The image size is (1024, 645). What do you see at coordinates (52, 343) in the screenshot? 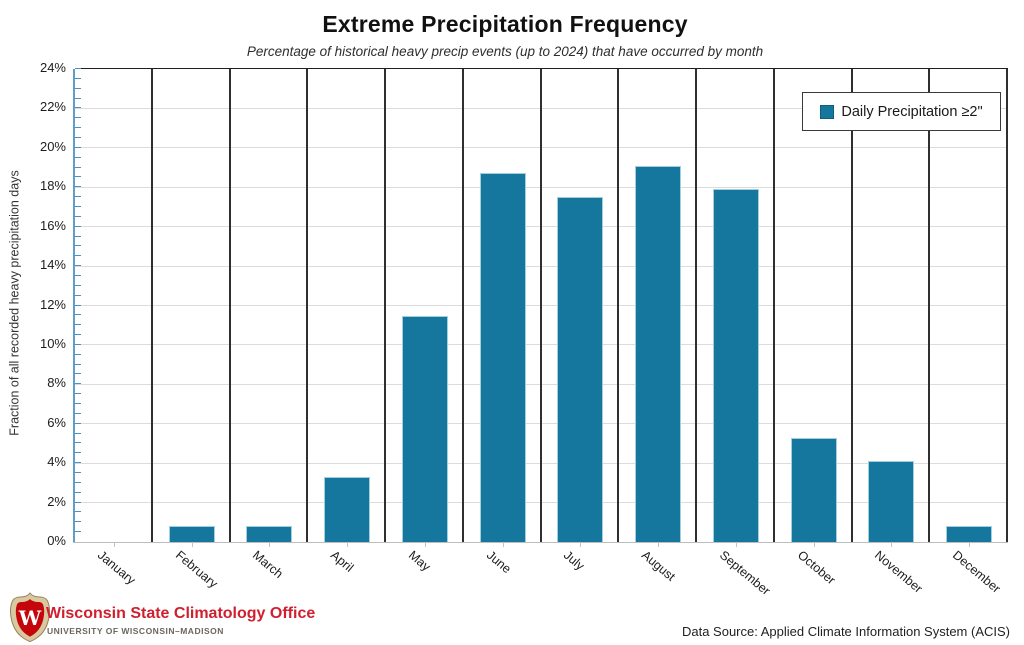
I see `y-tick-label: 10%` at bounding box center [52, 343].